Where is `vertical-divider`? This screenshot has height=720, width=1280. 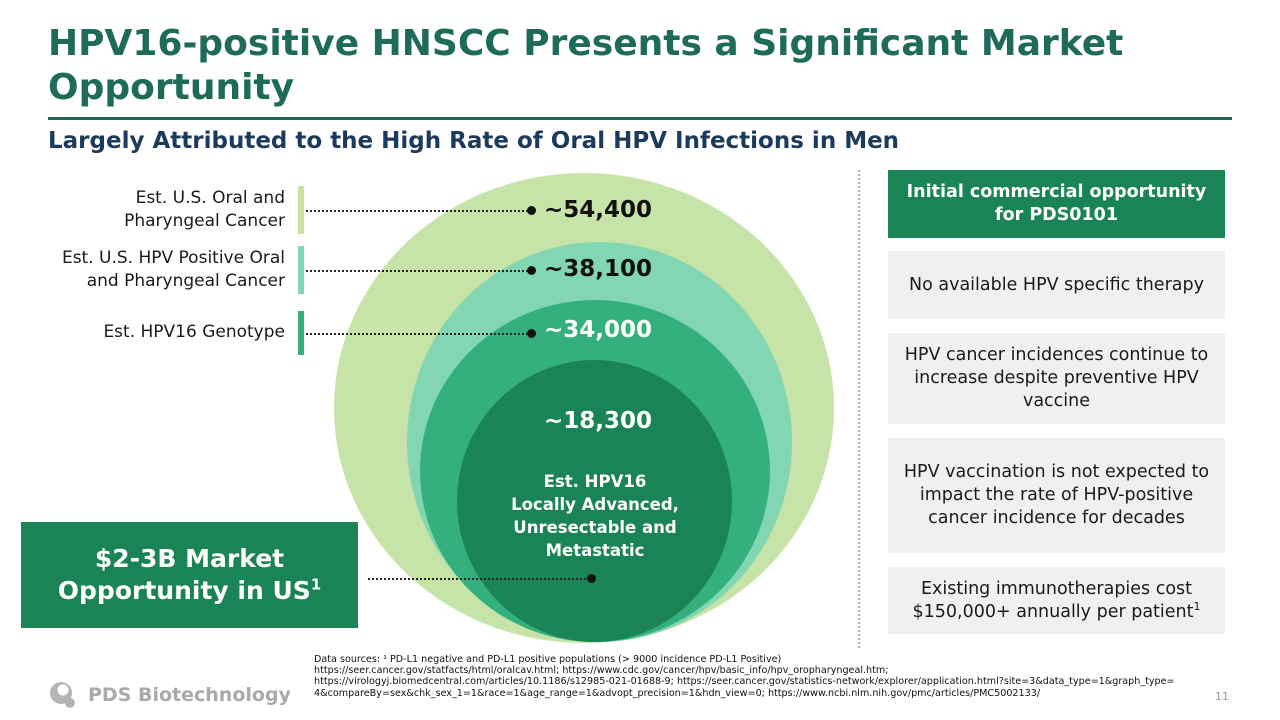 vertical-divider is located at coordinates (859, 409).